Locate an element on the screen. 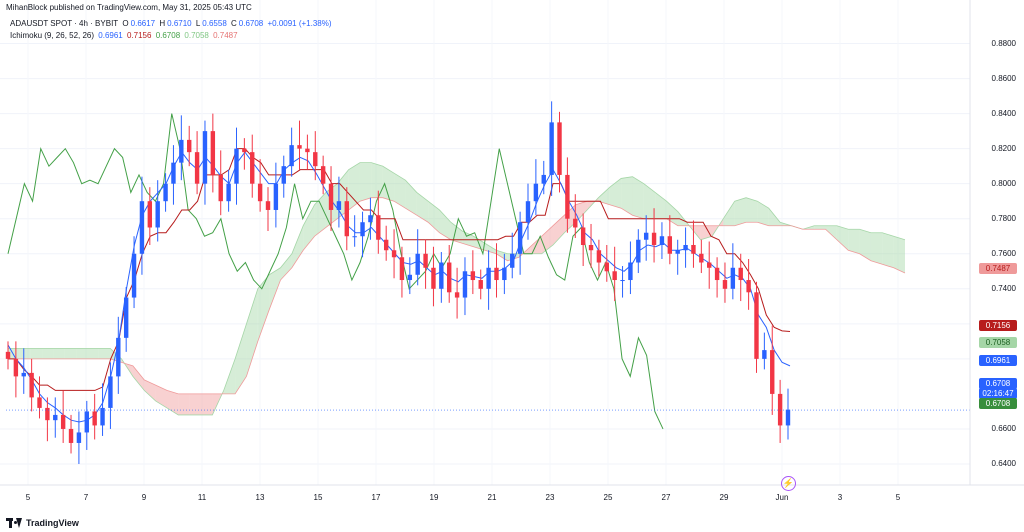 Image resolution: width=1024 pixels, height=532 pixels. conversion-value: 0.6961 is located at coordinates (110, 35).